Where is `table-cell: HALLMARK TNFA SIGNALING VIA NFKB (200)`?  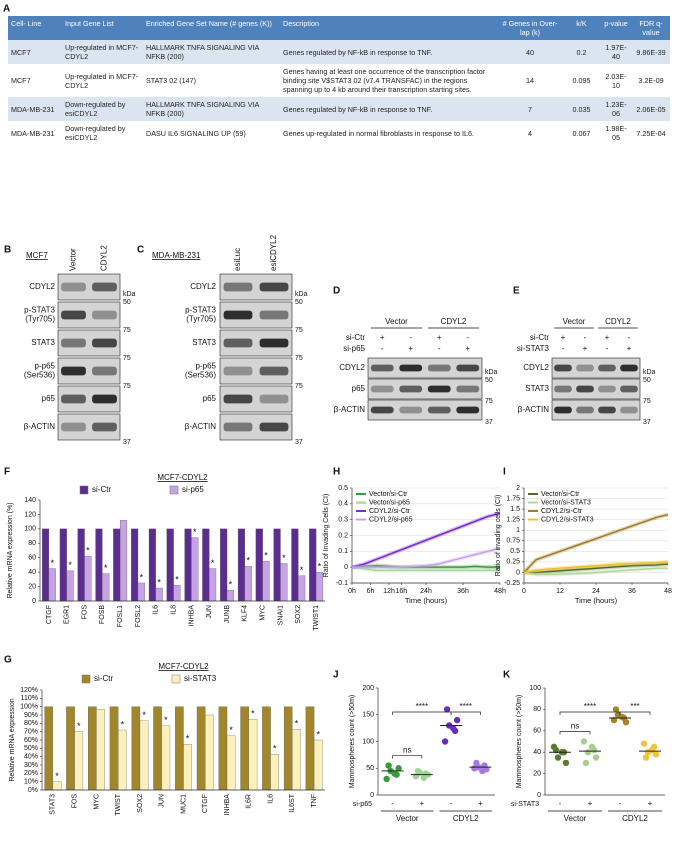
table-cell: HALLMARK TNFA SIGNALING VIA NFKB (200) is located at coordinates (211, 109).